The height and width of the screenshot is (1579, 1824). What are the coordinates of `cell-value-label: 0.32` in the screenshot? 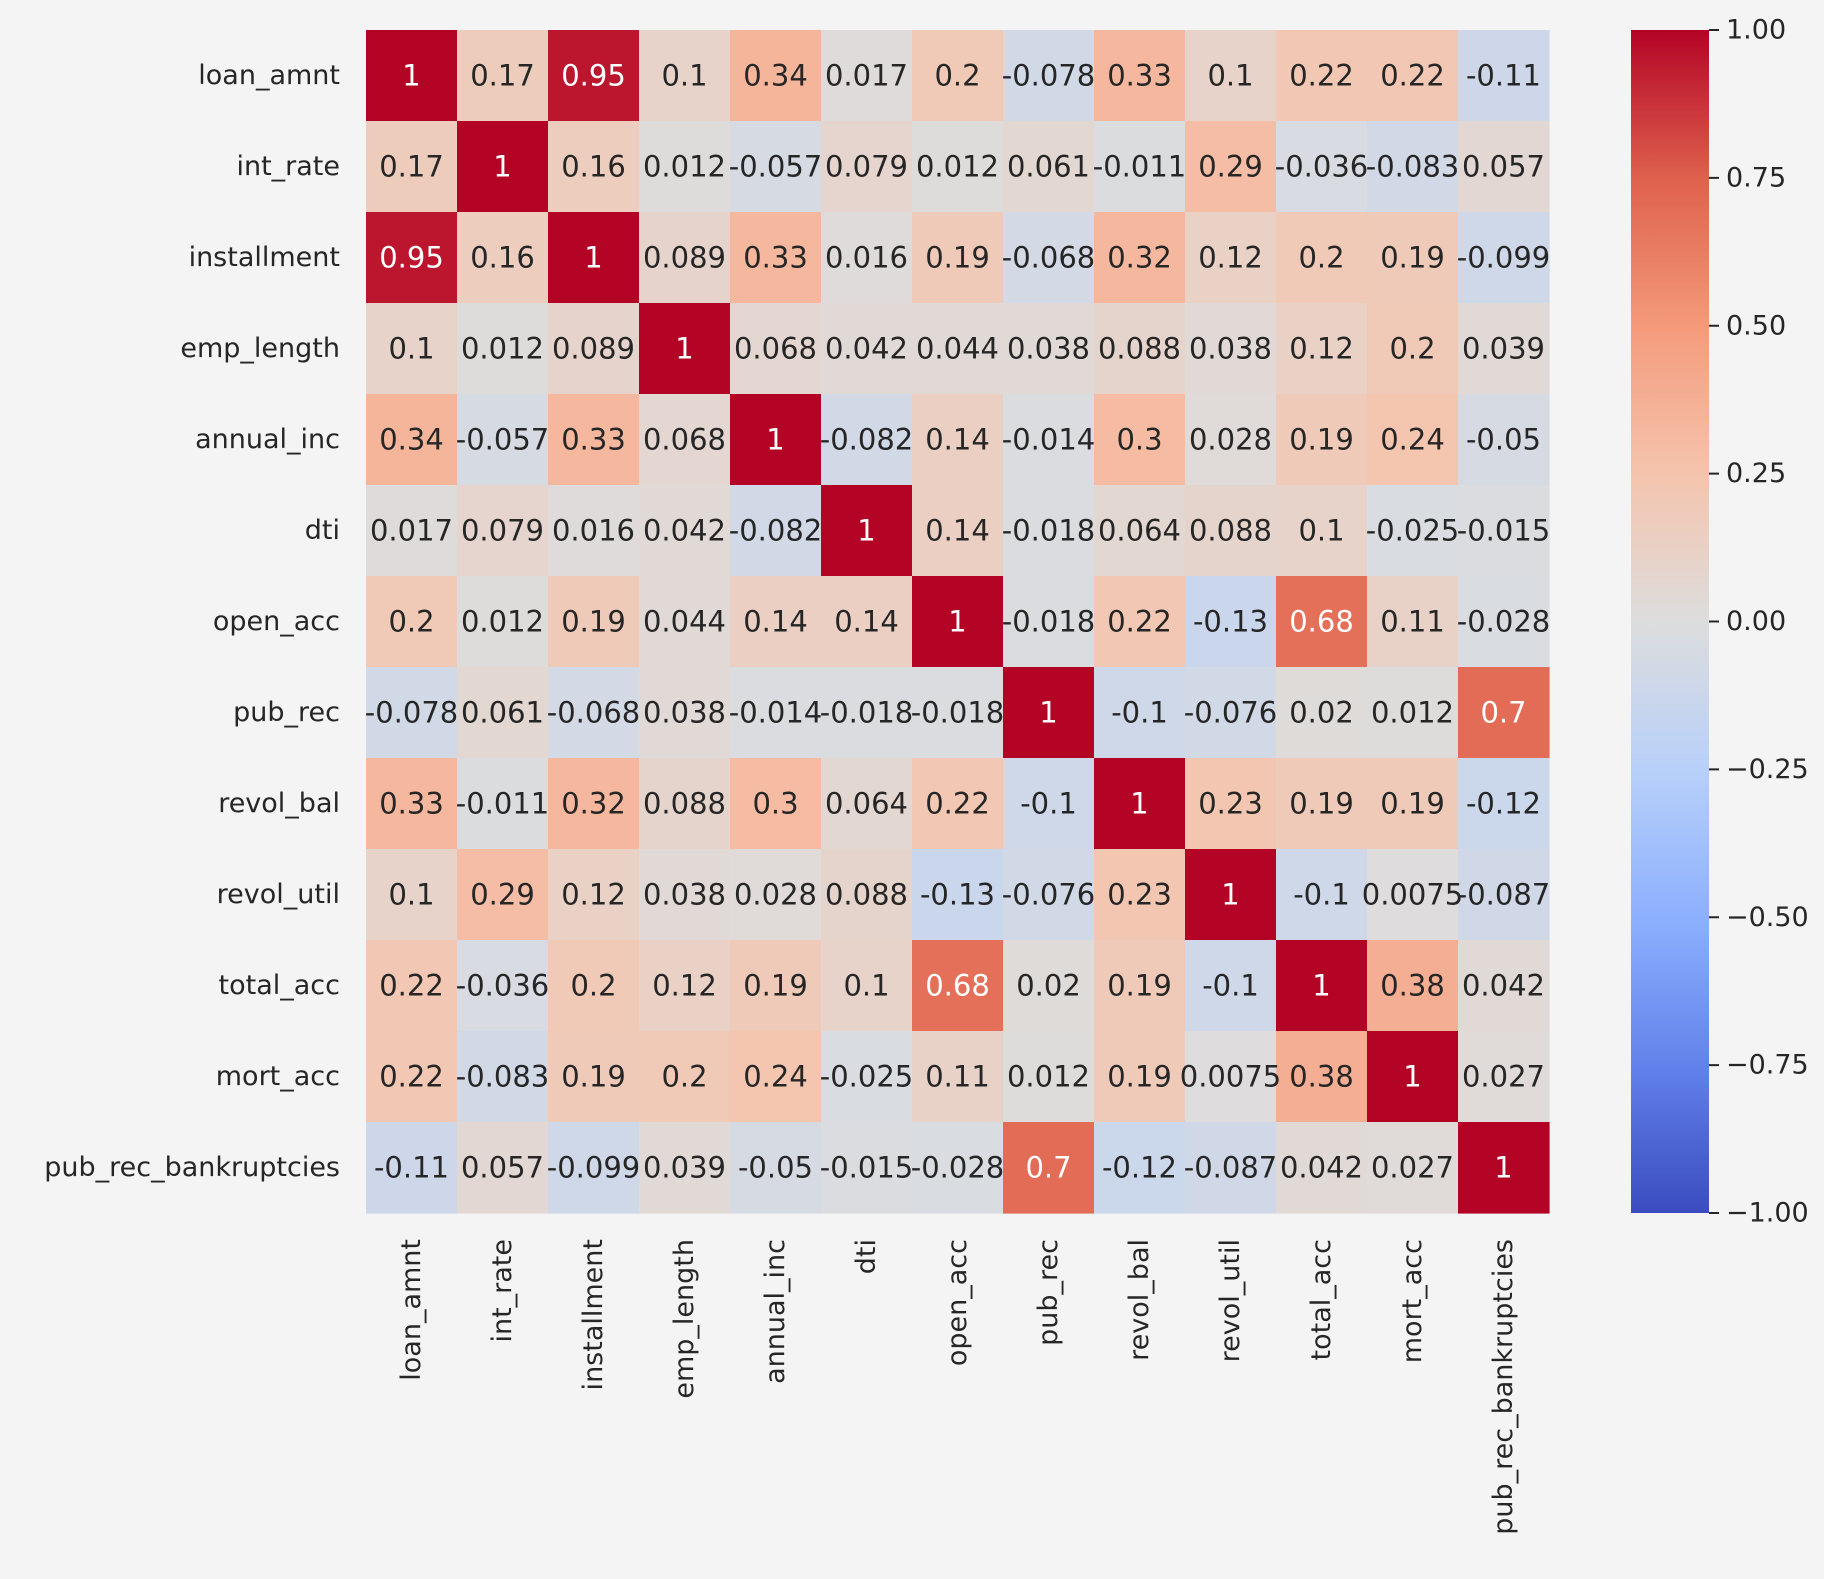 It's located at (1139, 258).